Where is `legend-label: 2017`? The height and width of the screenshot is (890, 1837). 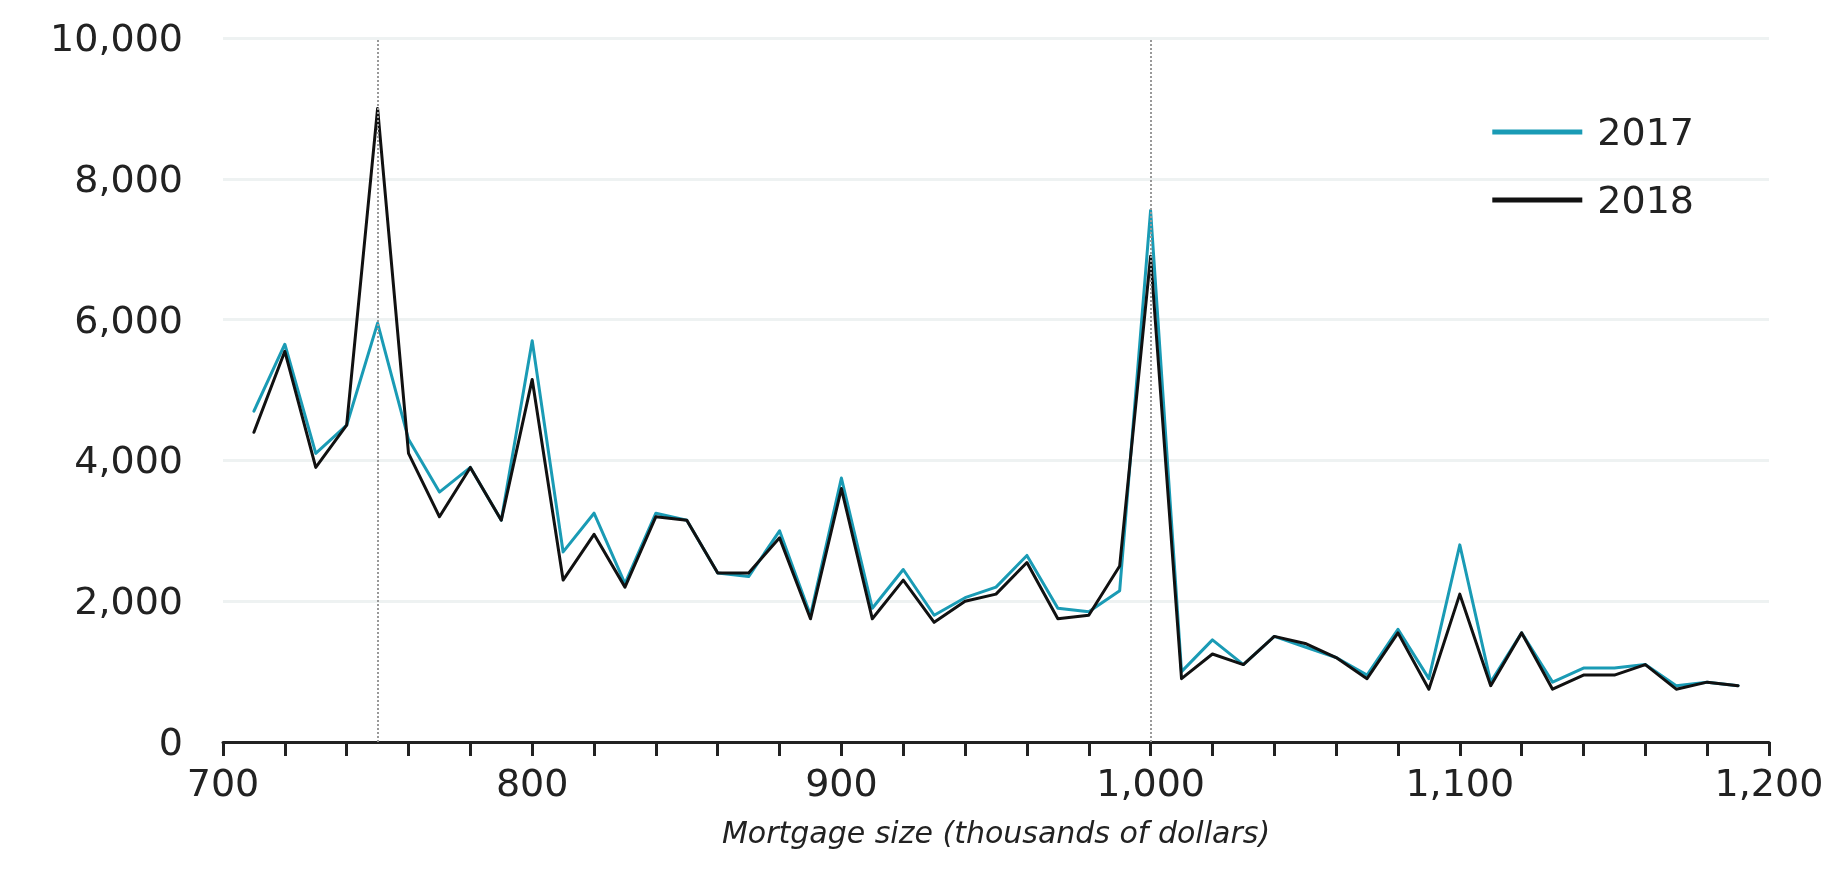
legend-label: 2017 is located at coordinates (1646, 132).